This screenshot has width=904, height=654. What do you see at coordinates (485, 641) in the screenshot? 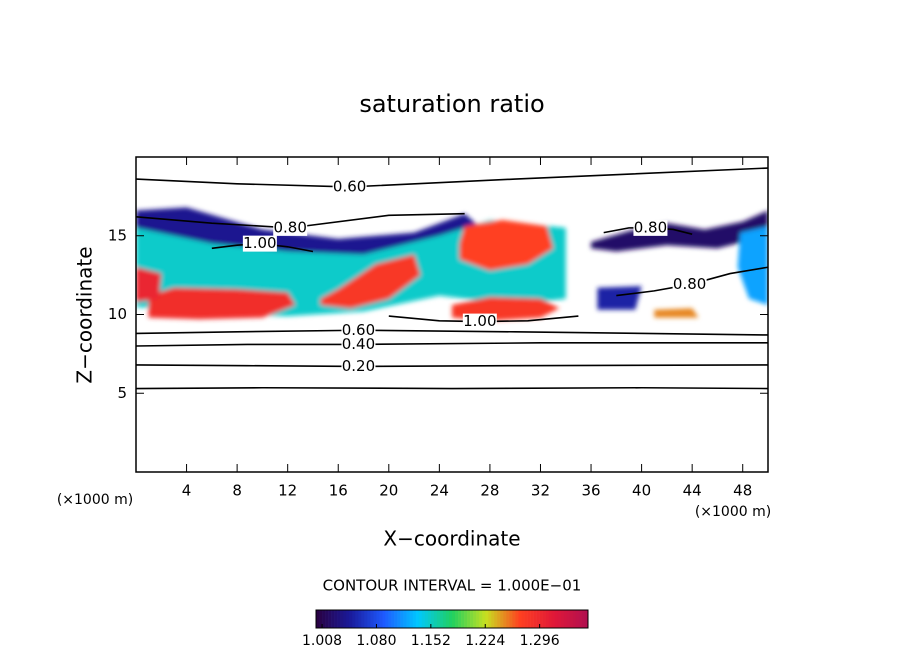
I see `colorbar-tick-label: 1.224` at bounding box center [485, 641].